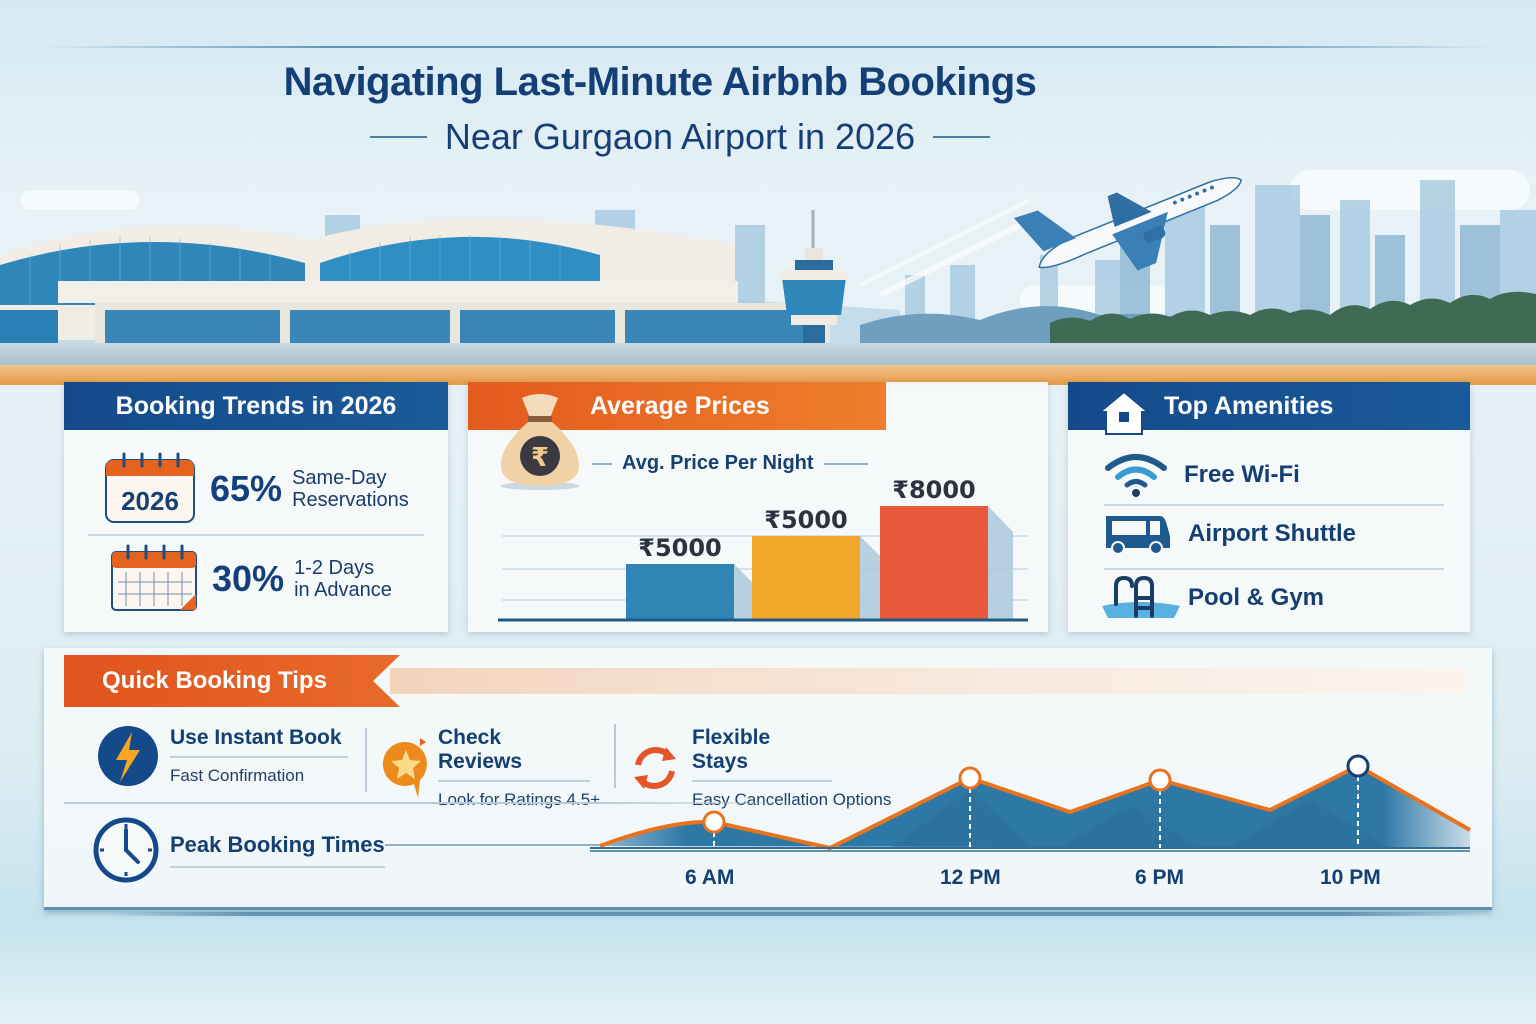  I want to click on subtitle-rule-right, so click(962, 137).